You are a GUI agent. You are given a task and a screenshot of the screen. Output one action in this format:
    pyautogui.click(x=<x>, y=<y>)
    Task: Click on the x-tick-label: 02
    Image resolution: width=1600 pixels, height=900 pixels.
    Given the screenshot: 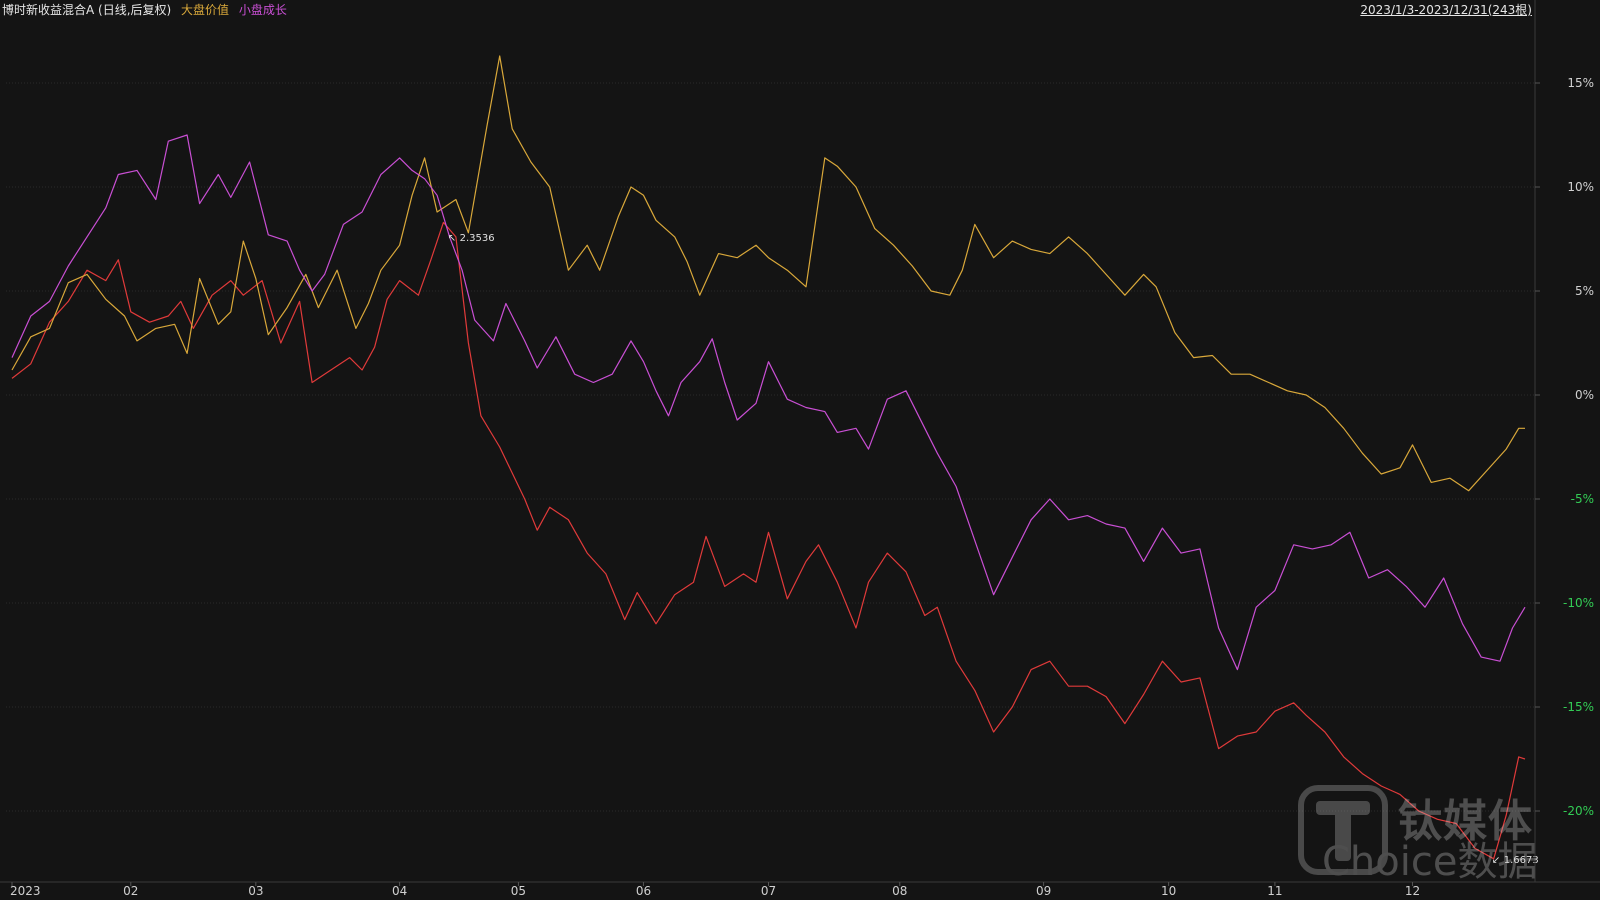 What is the action you would take?
    pyautogui.click(x=130, y=891)
    